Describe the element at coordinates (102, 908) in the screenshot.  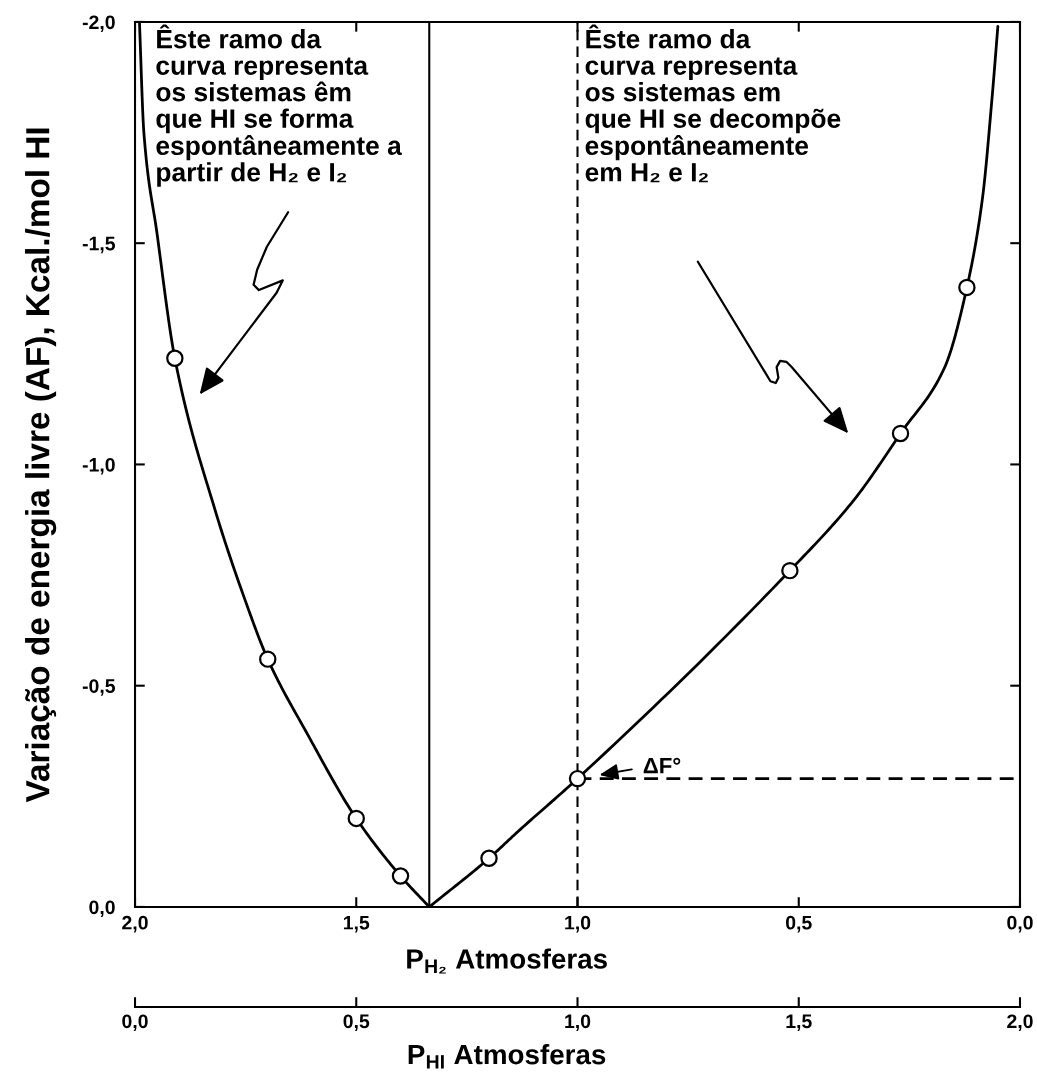
I see `y-tick-label: 0,0` at that location.